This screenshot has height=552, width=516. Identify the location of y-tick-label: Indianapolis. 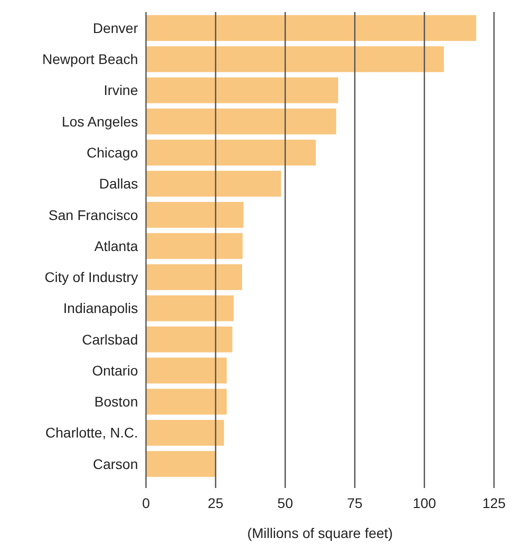
(100, 308).